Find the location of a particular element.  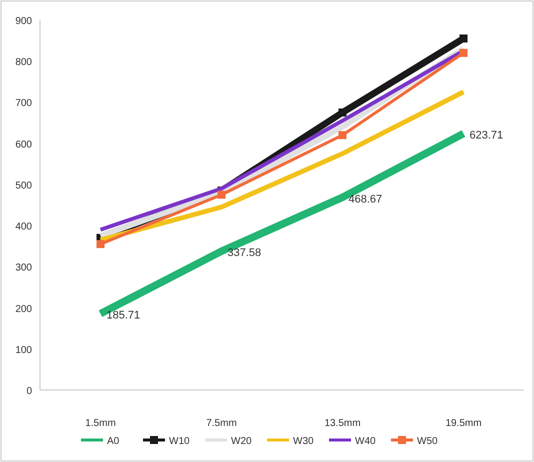

legend-label: W10 is located at coordinates (179, 441).